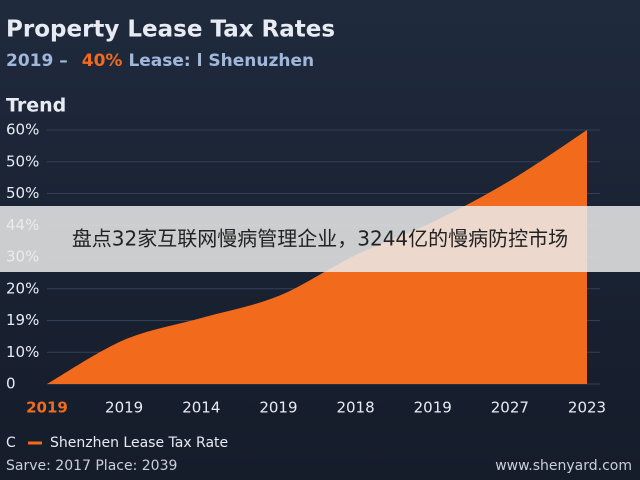  What do you see at coordinates (510, 408) in the screenshot?
I see `x-tick-label: 2027` at bounding box center [510, 408].